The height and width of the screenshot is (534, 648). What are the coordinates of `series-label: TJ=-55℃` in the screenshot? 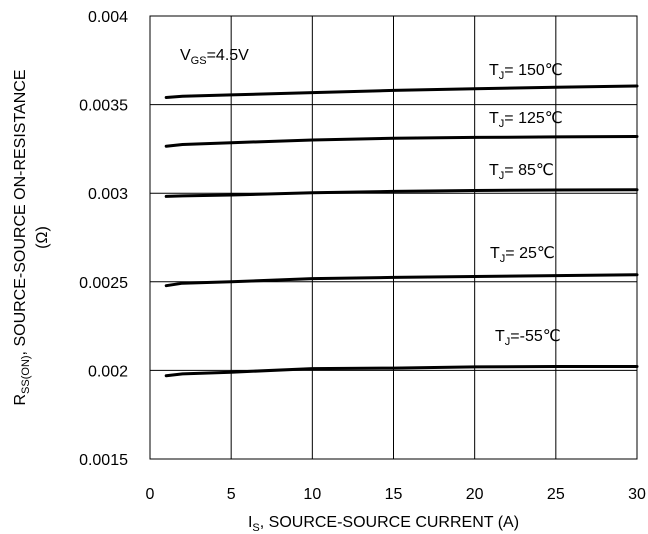 It's located at (528, 338).